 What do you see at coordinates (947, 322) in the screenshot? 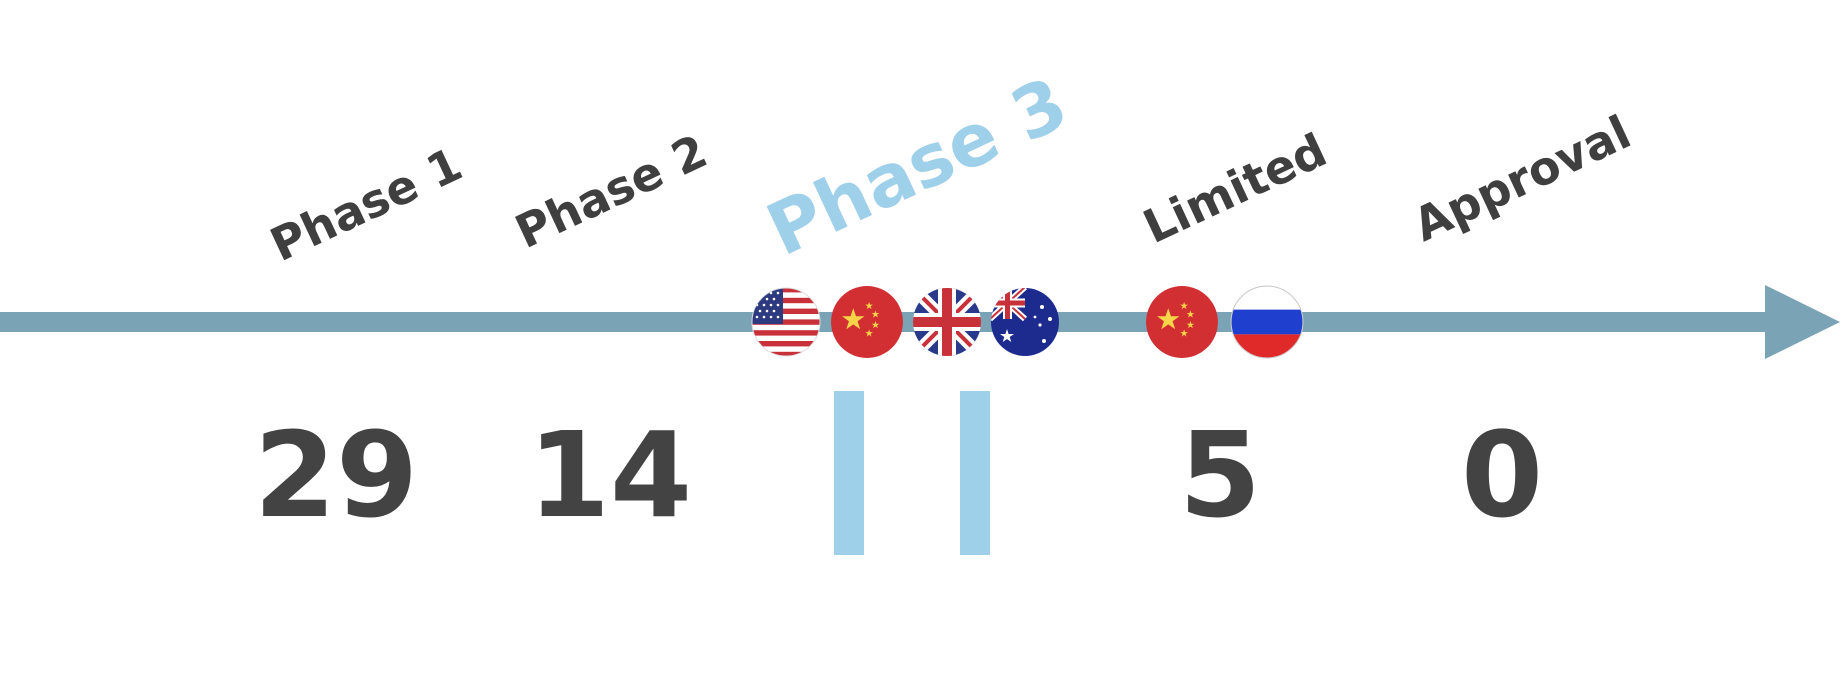
I see `uk-flag-icon` at bounding box center [947, 322].